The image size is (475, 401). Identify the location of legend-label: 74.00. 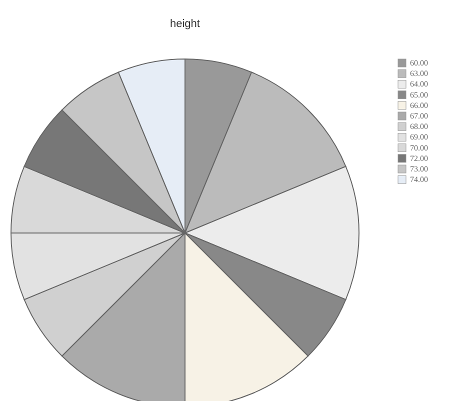
(419, 179).